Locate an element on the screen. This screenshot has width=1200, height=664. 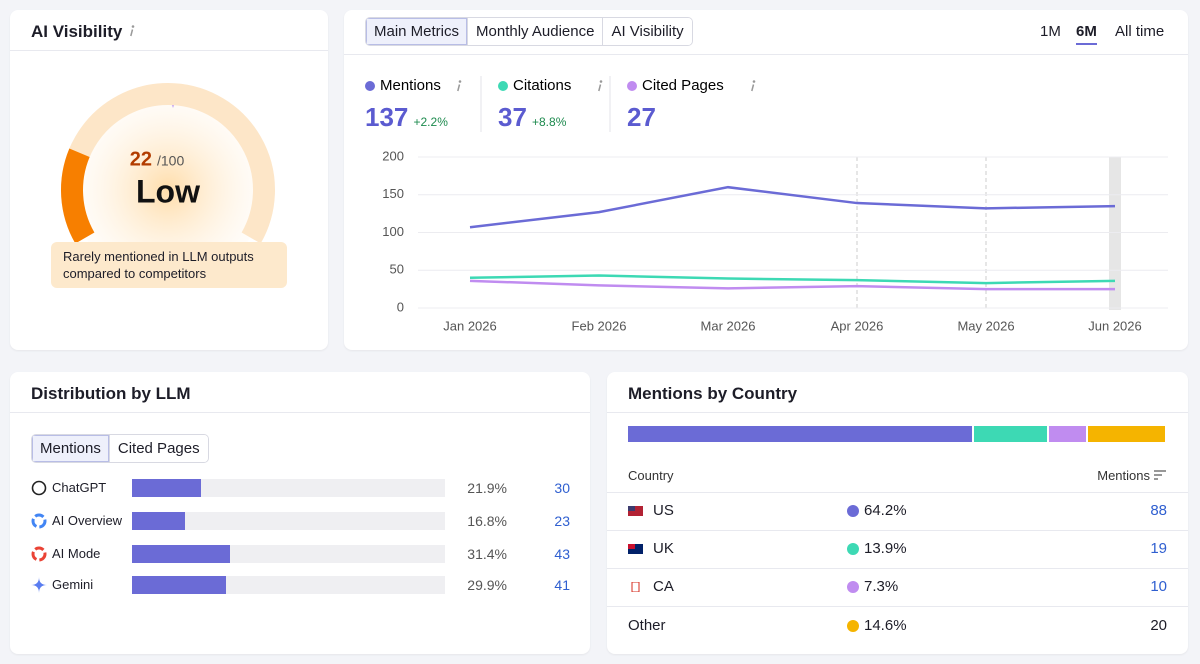
share-label: 16.8% is located at coordinates (487, 521).